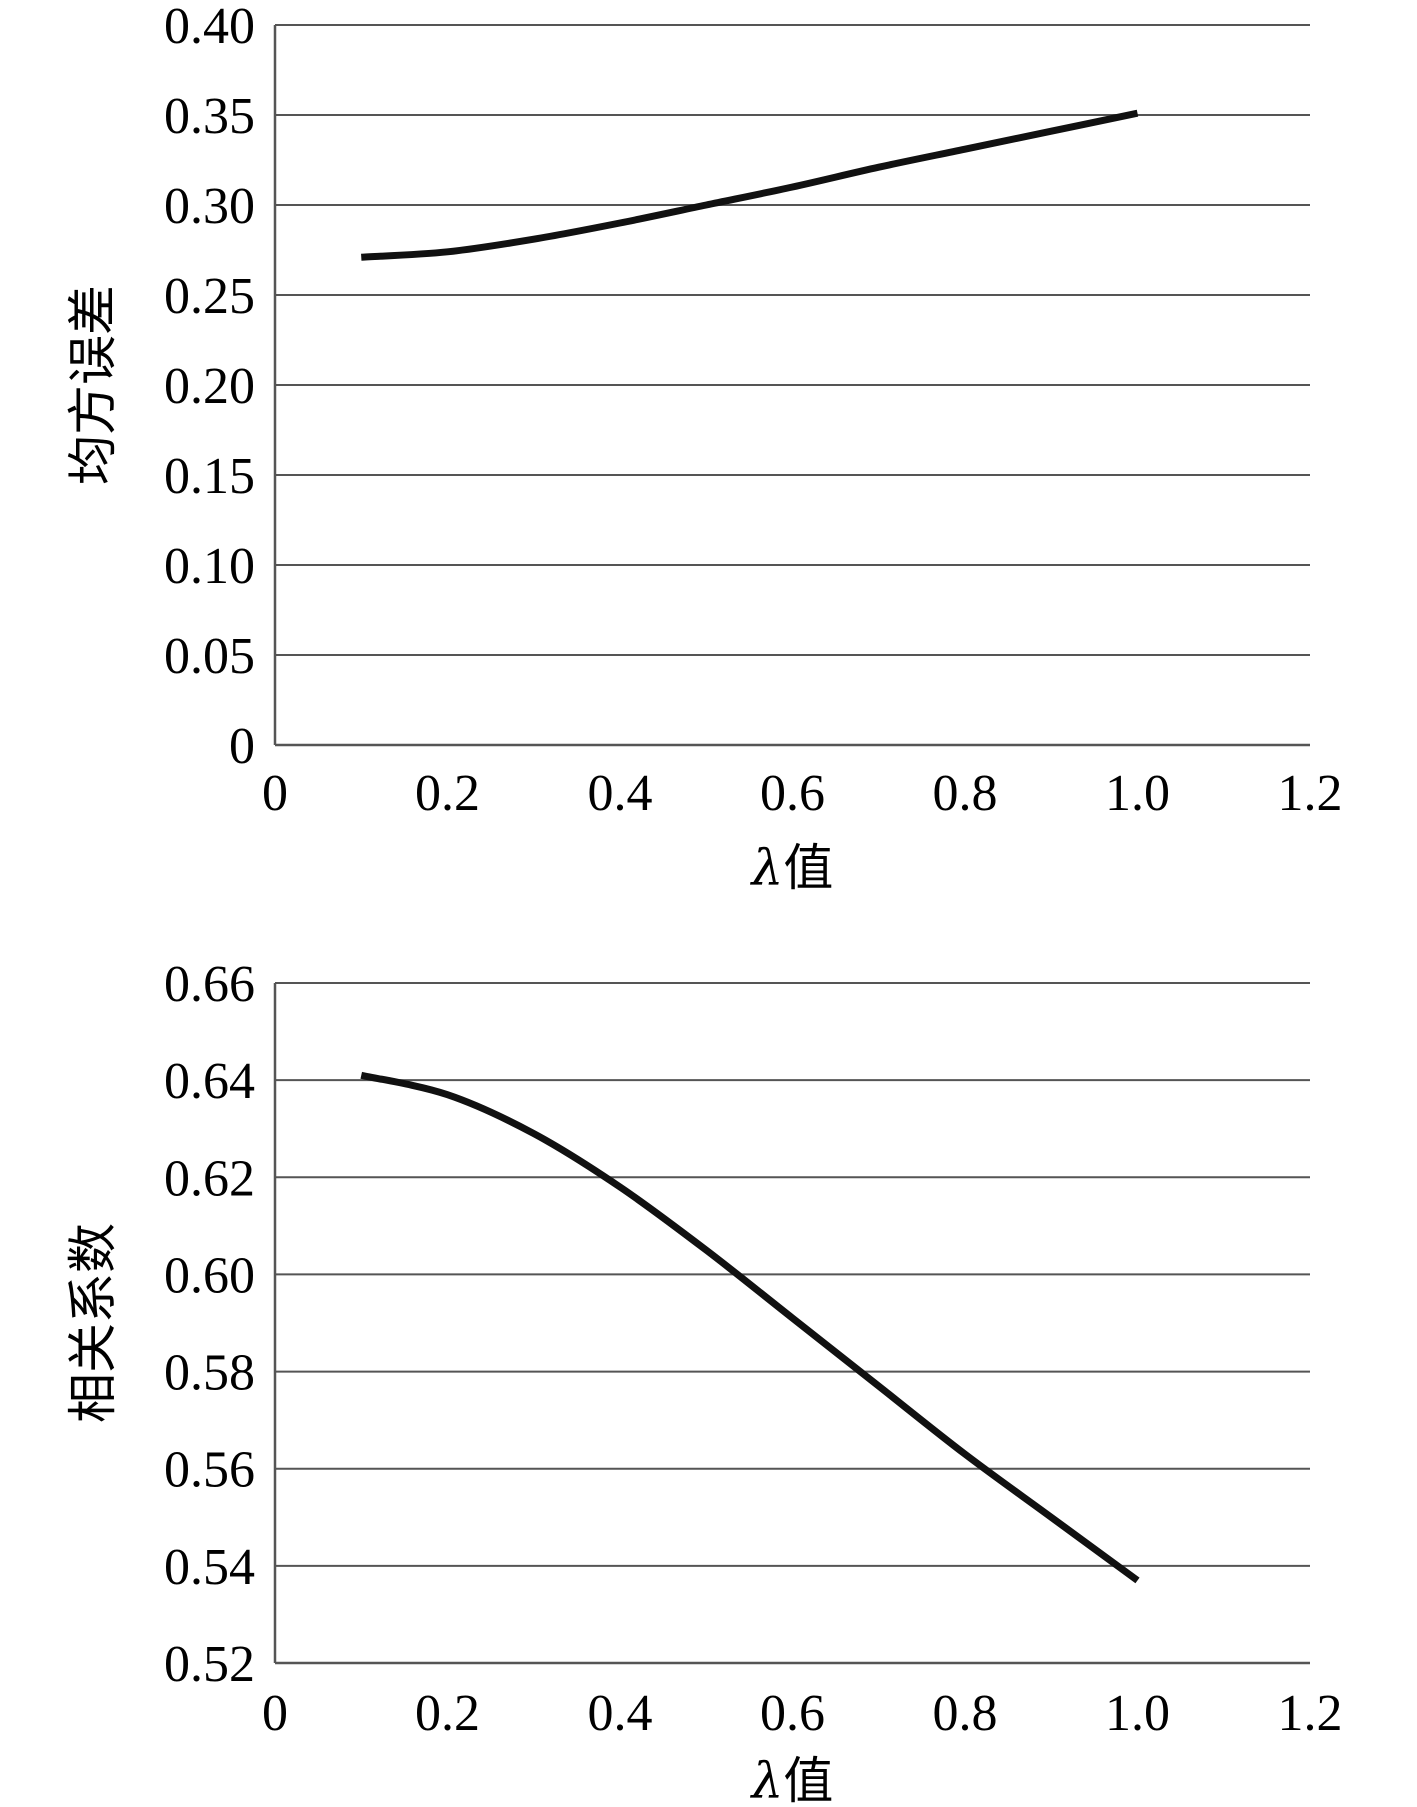 The width and height of the screenshot is (1417, 1807). What do you see at coordinates (209, 206) in the screenshot?
I see `y-tick-label: 0.30` at bounding box center [209, 206].